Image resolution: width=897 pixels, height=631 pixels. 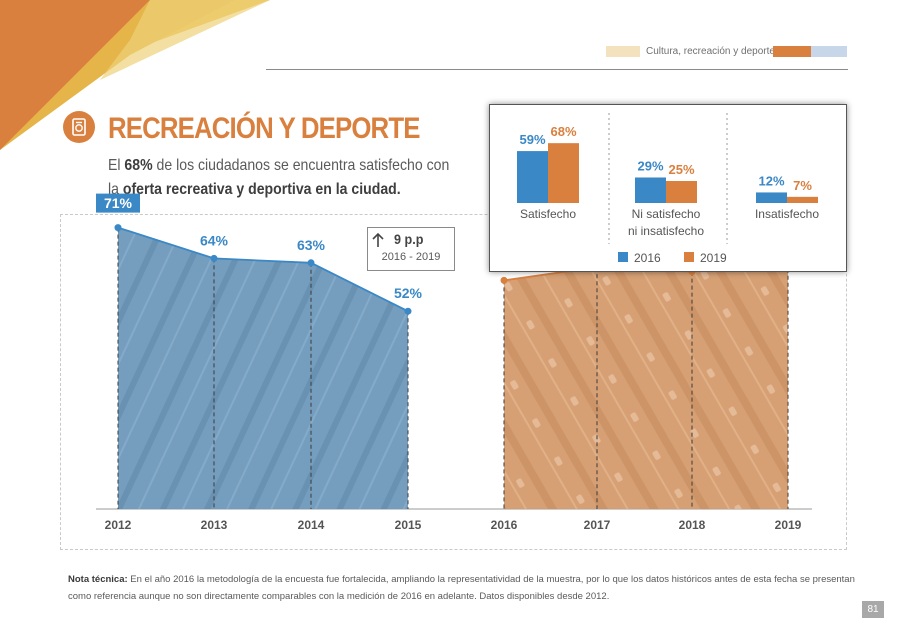 What do you see at coordinates (563, 131) in the screenshot?
I see `bar-label-2019-0: 68%` at bounding box center [563, 131].